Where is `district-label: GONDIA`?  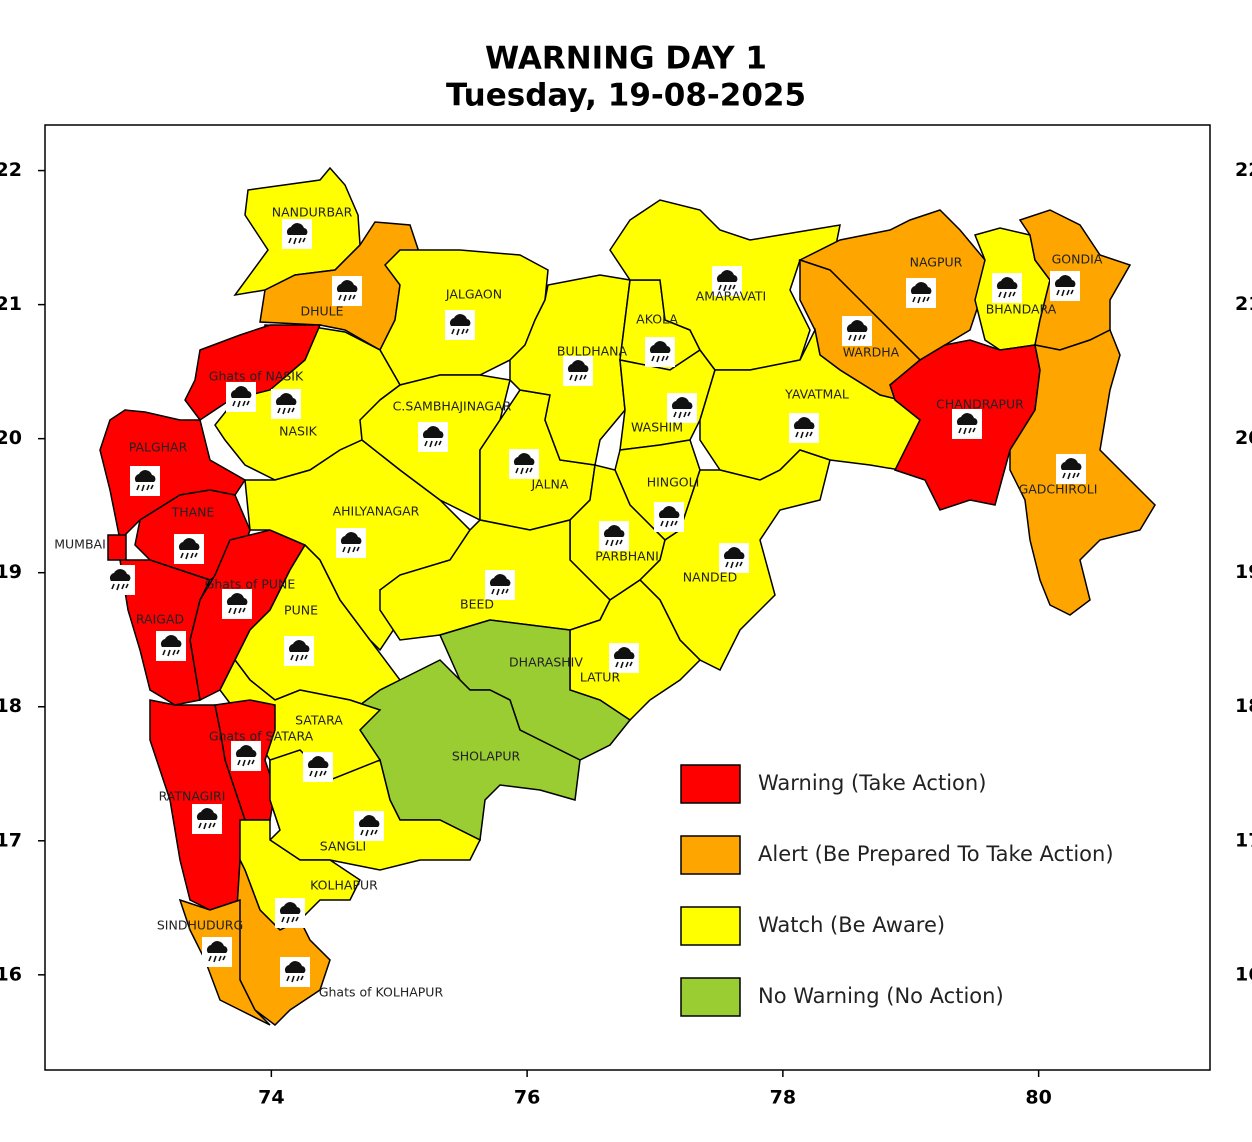
district-label: GONDIA is located at coordinates (1077, 259).